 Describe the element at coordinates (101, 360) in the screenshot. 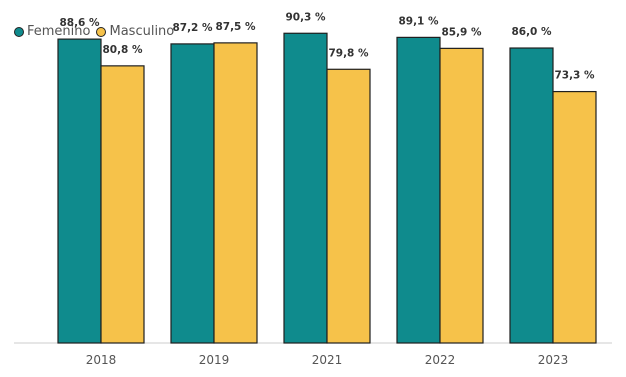

I see `x-tick-label-2018: 2018` at that location.